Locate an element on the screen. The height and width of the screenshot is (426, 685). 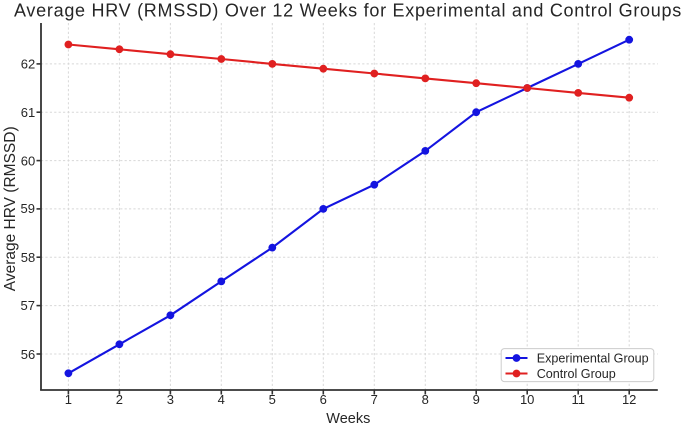
svg-text: Control Group is located at coordinates (576, 374).